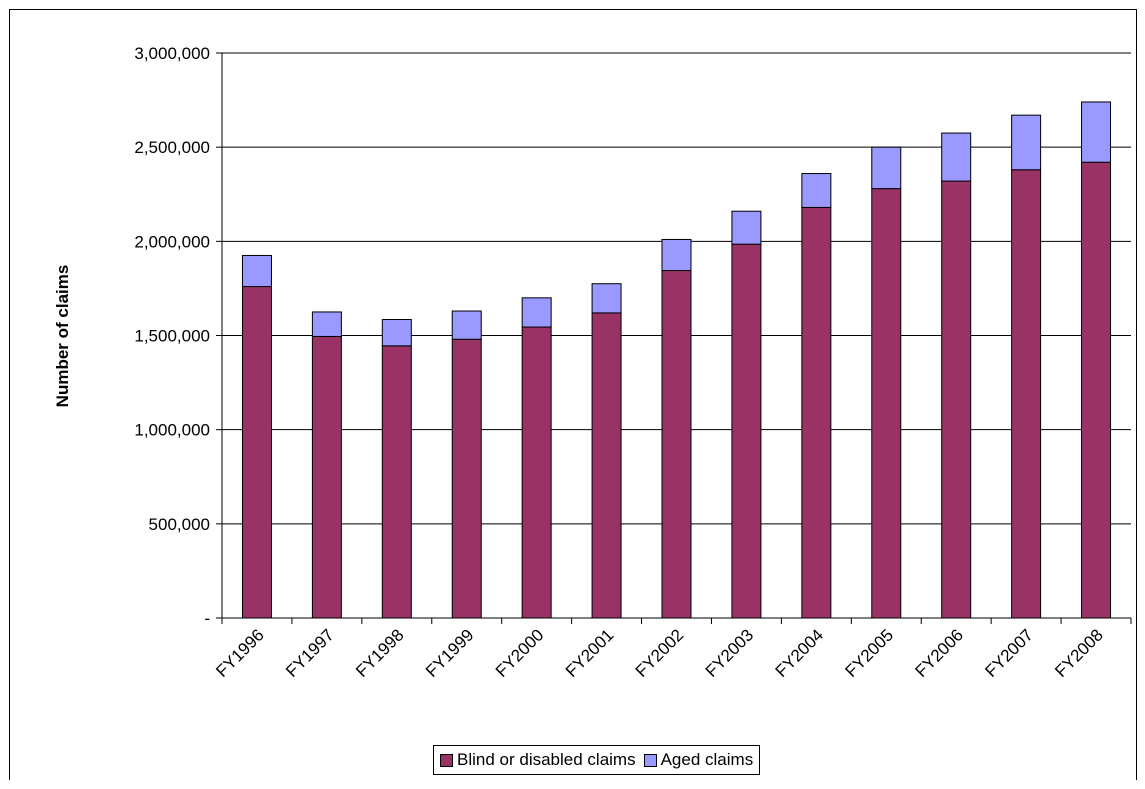 The image size is (1145, 789). I want to click on x-tick-label: FY2003, so click(730, 653).